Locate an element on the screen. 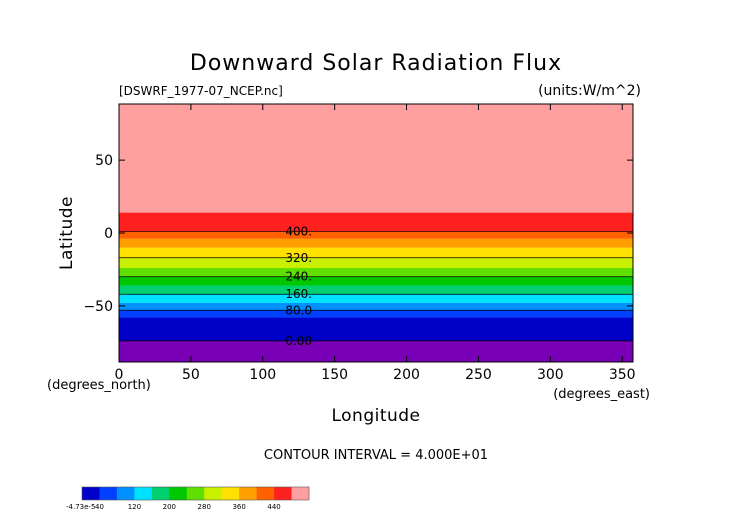  dataset-label: [DSWRF_1977-07_NCEP.nc] is located at coordinates (201, 91).